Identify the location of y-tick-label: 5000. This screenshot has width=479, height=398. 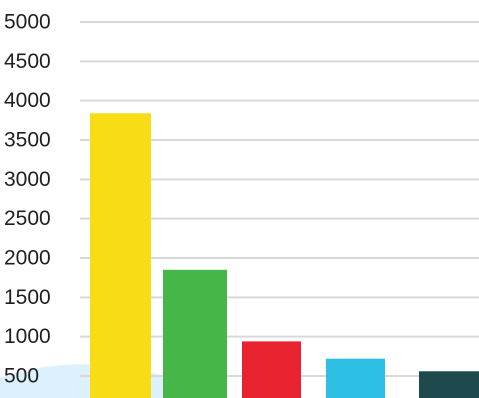
(27, 22).